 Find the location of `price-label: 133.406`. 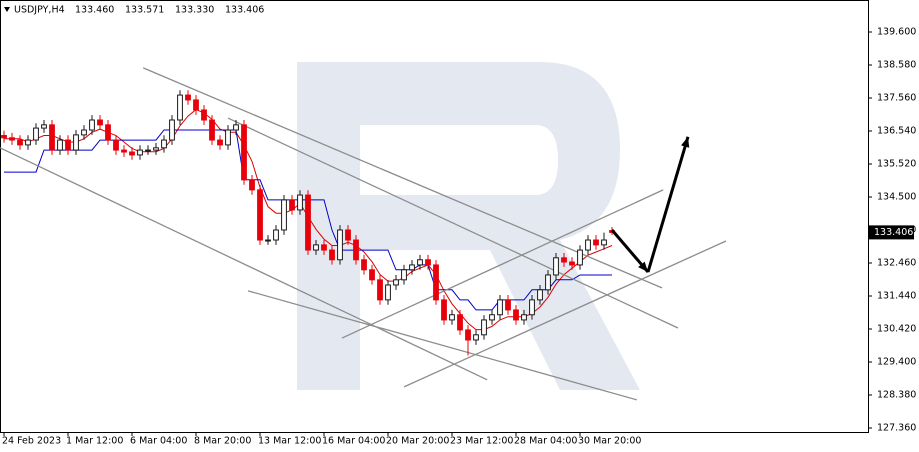

price-label: 133.406 is located at coordinates (893, 232).